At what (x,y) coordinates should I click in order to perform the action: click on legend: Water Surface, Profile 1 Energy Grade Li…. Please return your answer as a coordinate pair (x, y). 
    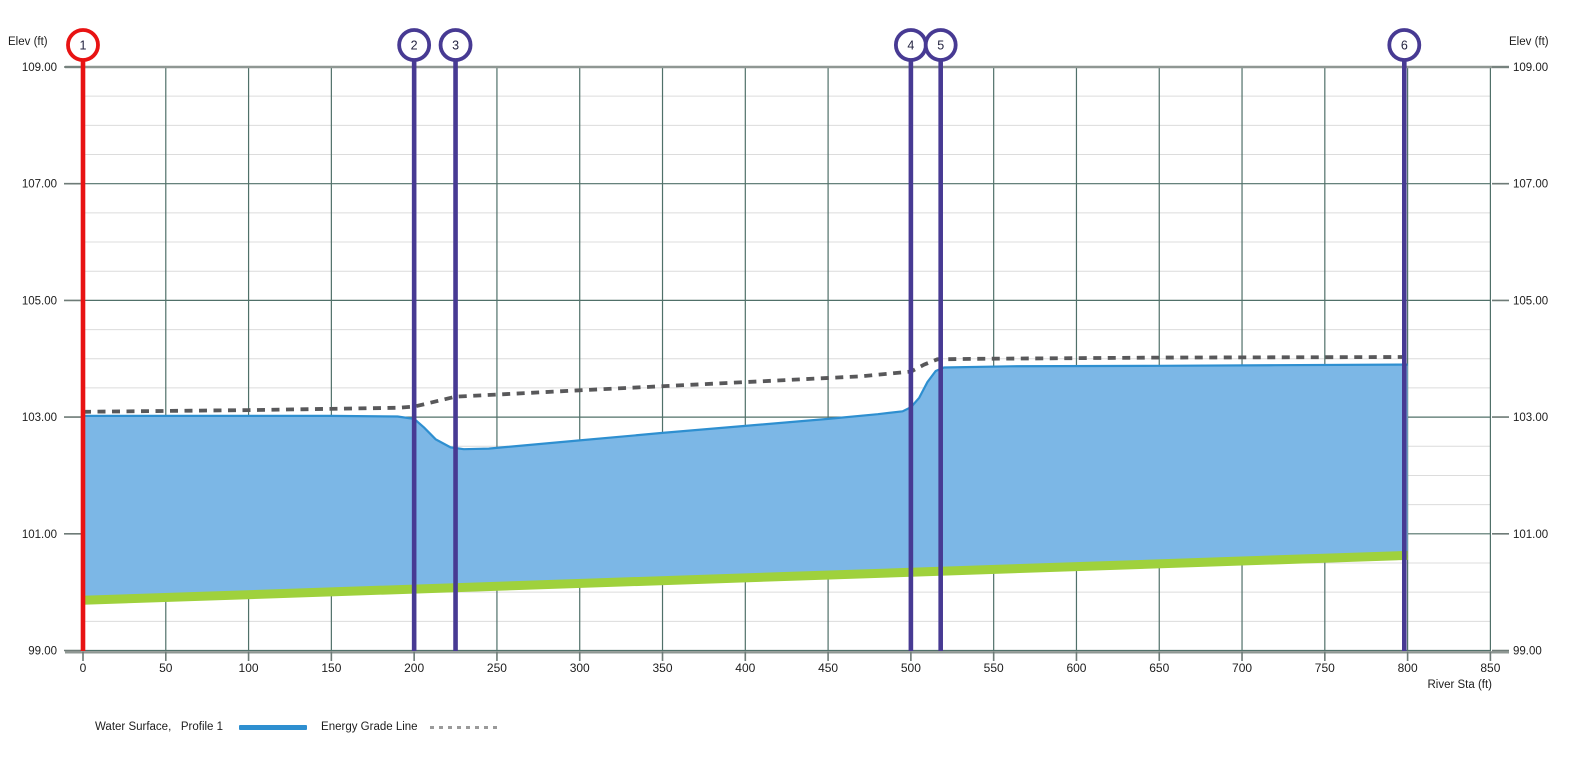
    Looking at the image, I should click on (298, 727).